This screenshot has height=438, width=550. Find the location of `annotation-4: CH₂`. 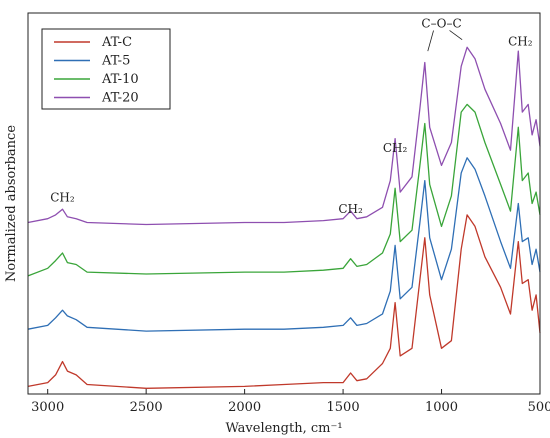

annotation-4: CH₂ is located at coordinates (520, 41).